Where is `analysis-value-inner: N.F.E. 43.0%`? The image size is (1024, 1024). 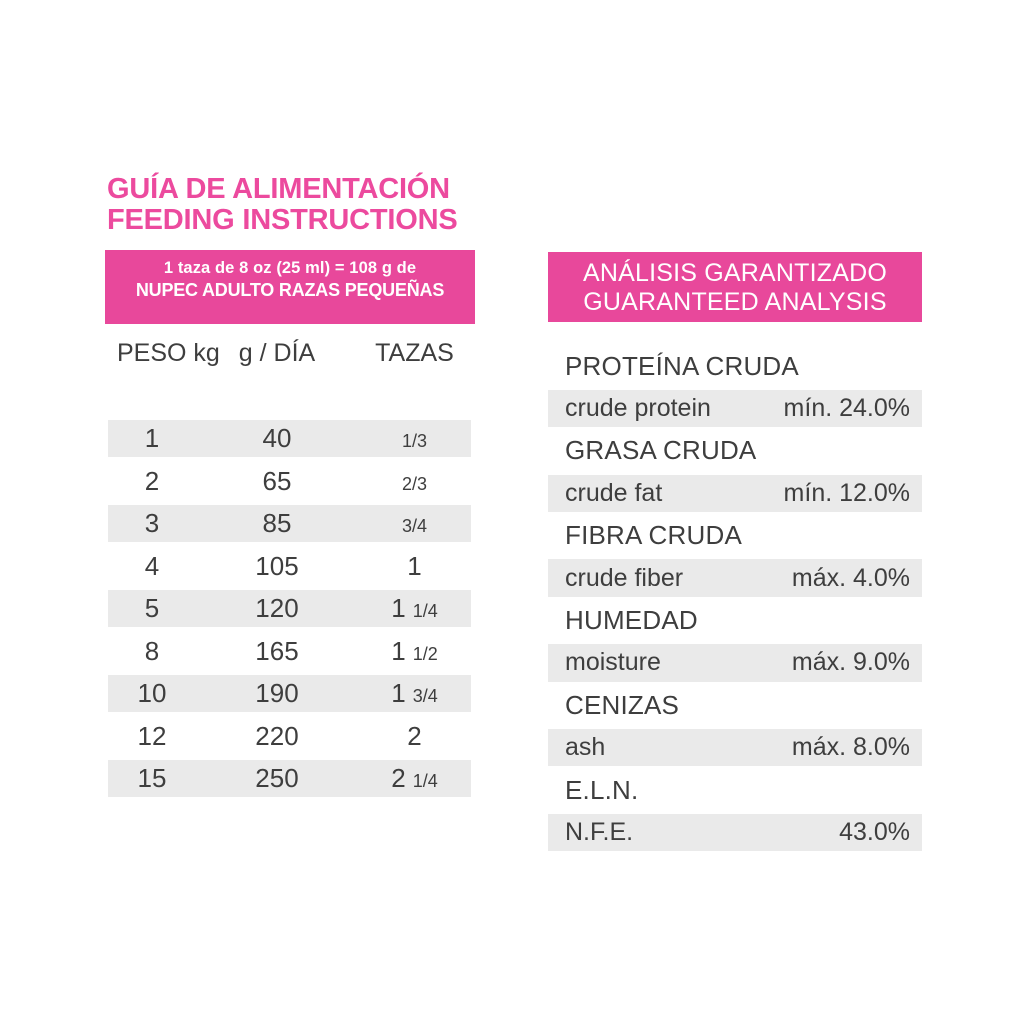
analysis-value-inner: N.F.E. 43.0% is located at coordinates (735, 832).